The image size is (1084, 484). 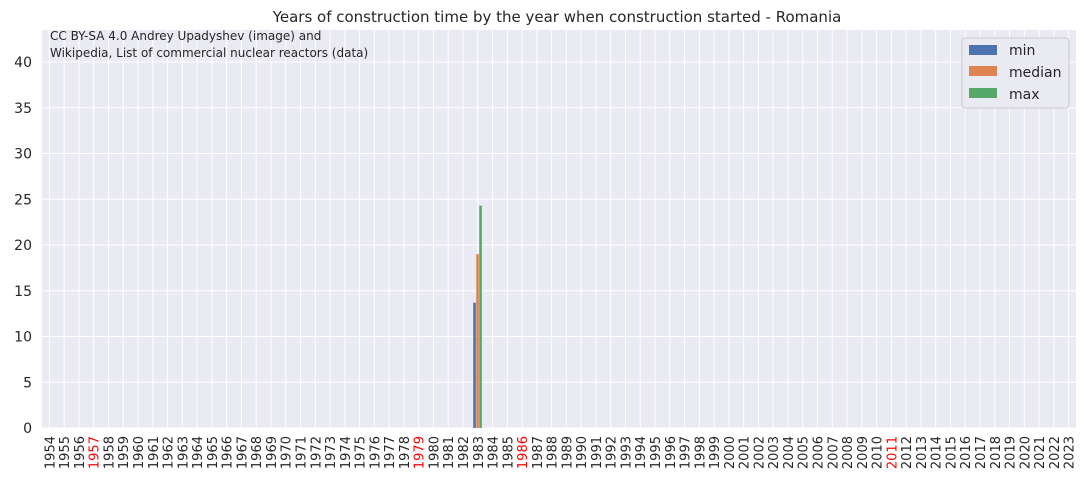 I want to click on x-tick-label: 1993, so click(x=626, y=452).